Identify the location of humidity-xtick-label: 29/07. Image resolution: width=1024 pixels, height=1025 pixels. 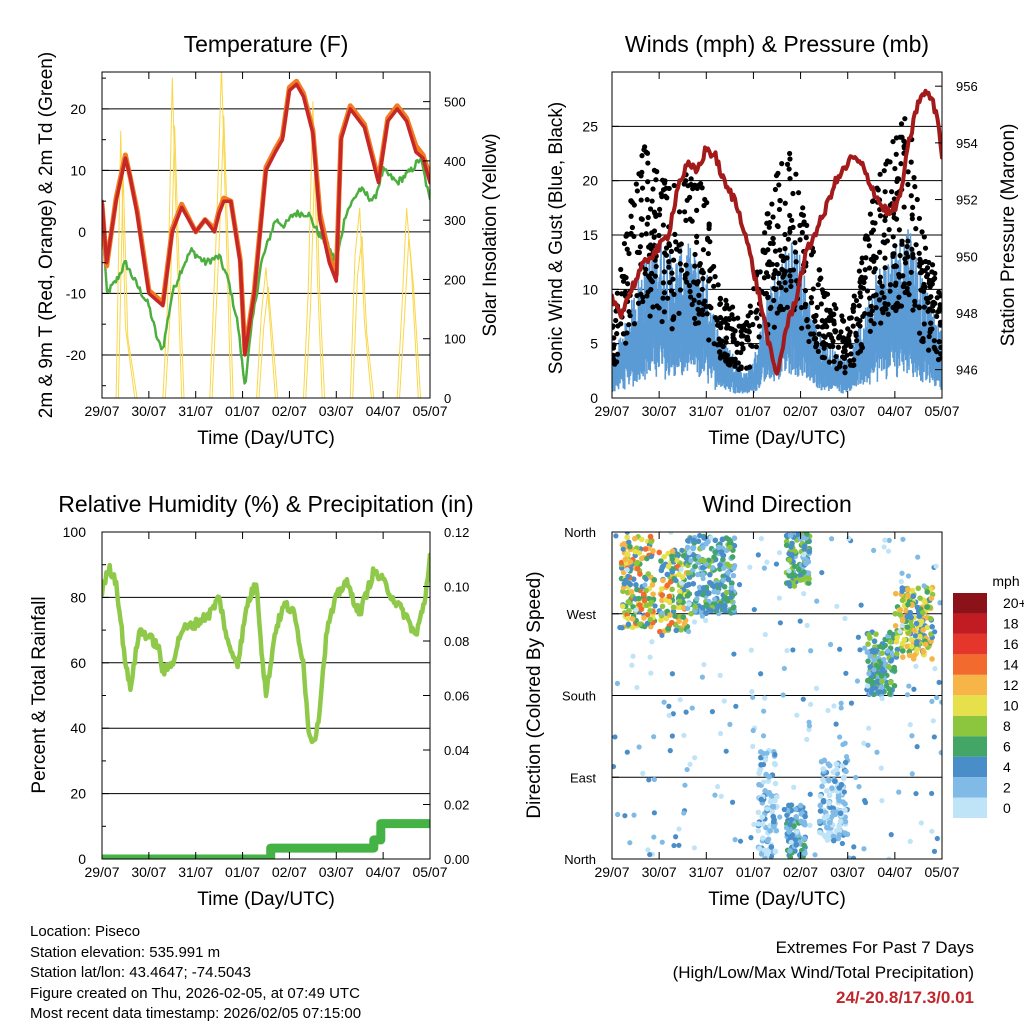
(101, 872).